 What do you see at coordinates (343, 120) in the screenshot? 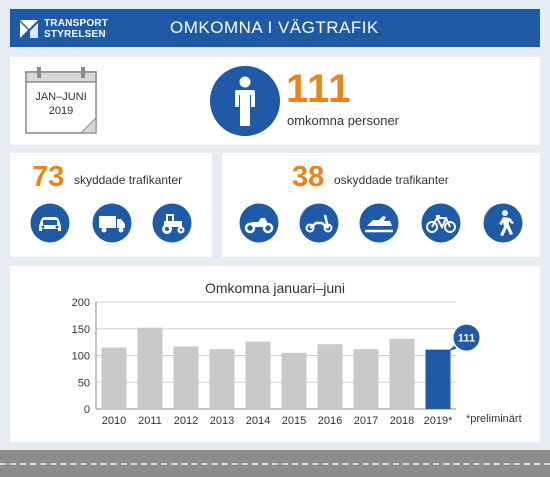
I see `total-label: omkomna personer` at bounding box center [343, 120].